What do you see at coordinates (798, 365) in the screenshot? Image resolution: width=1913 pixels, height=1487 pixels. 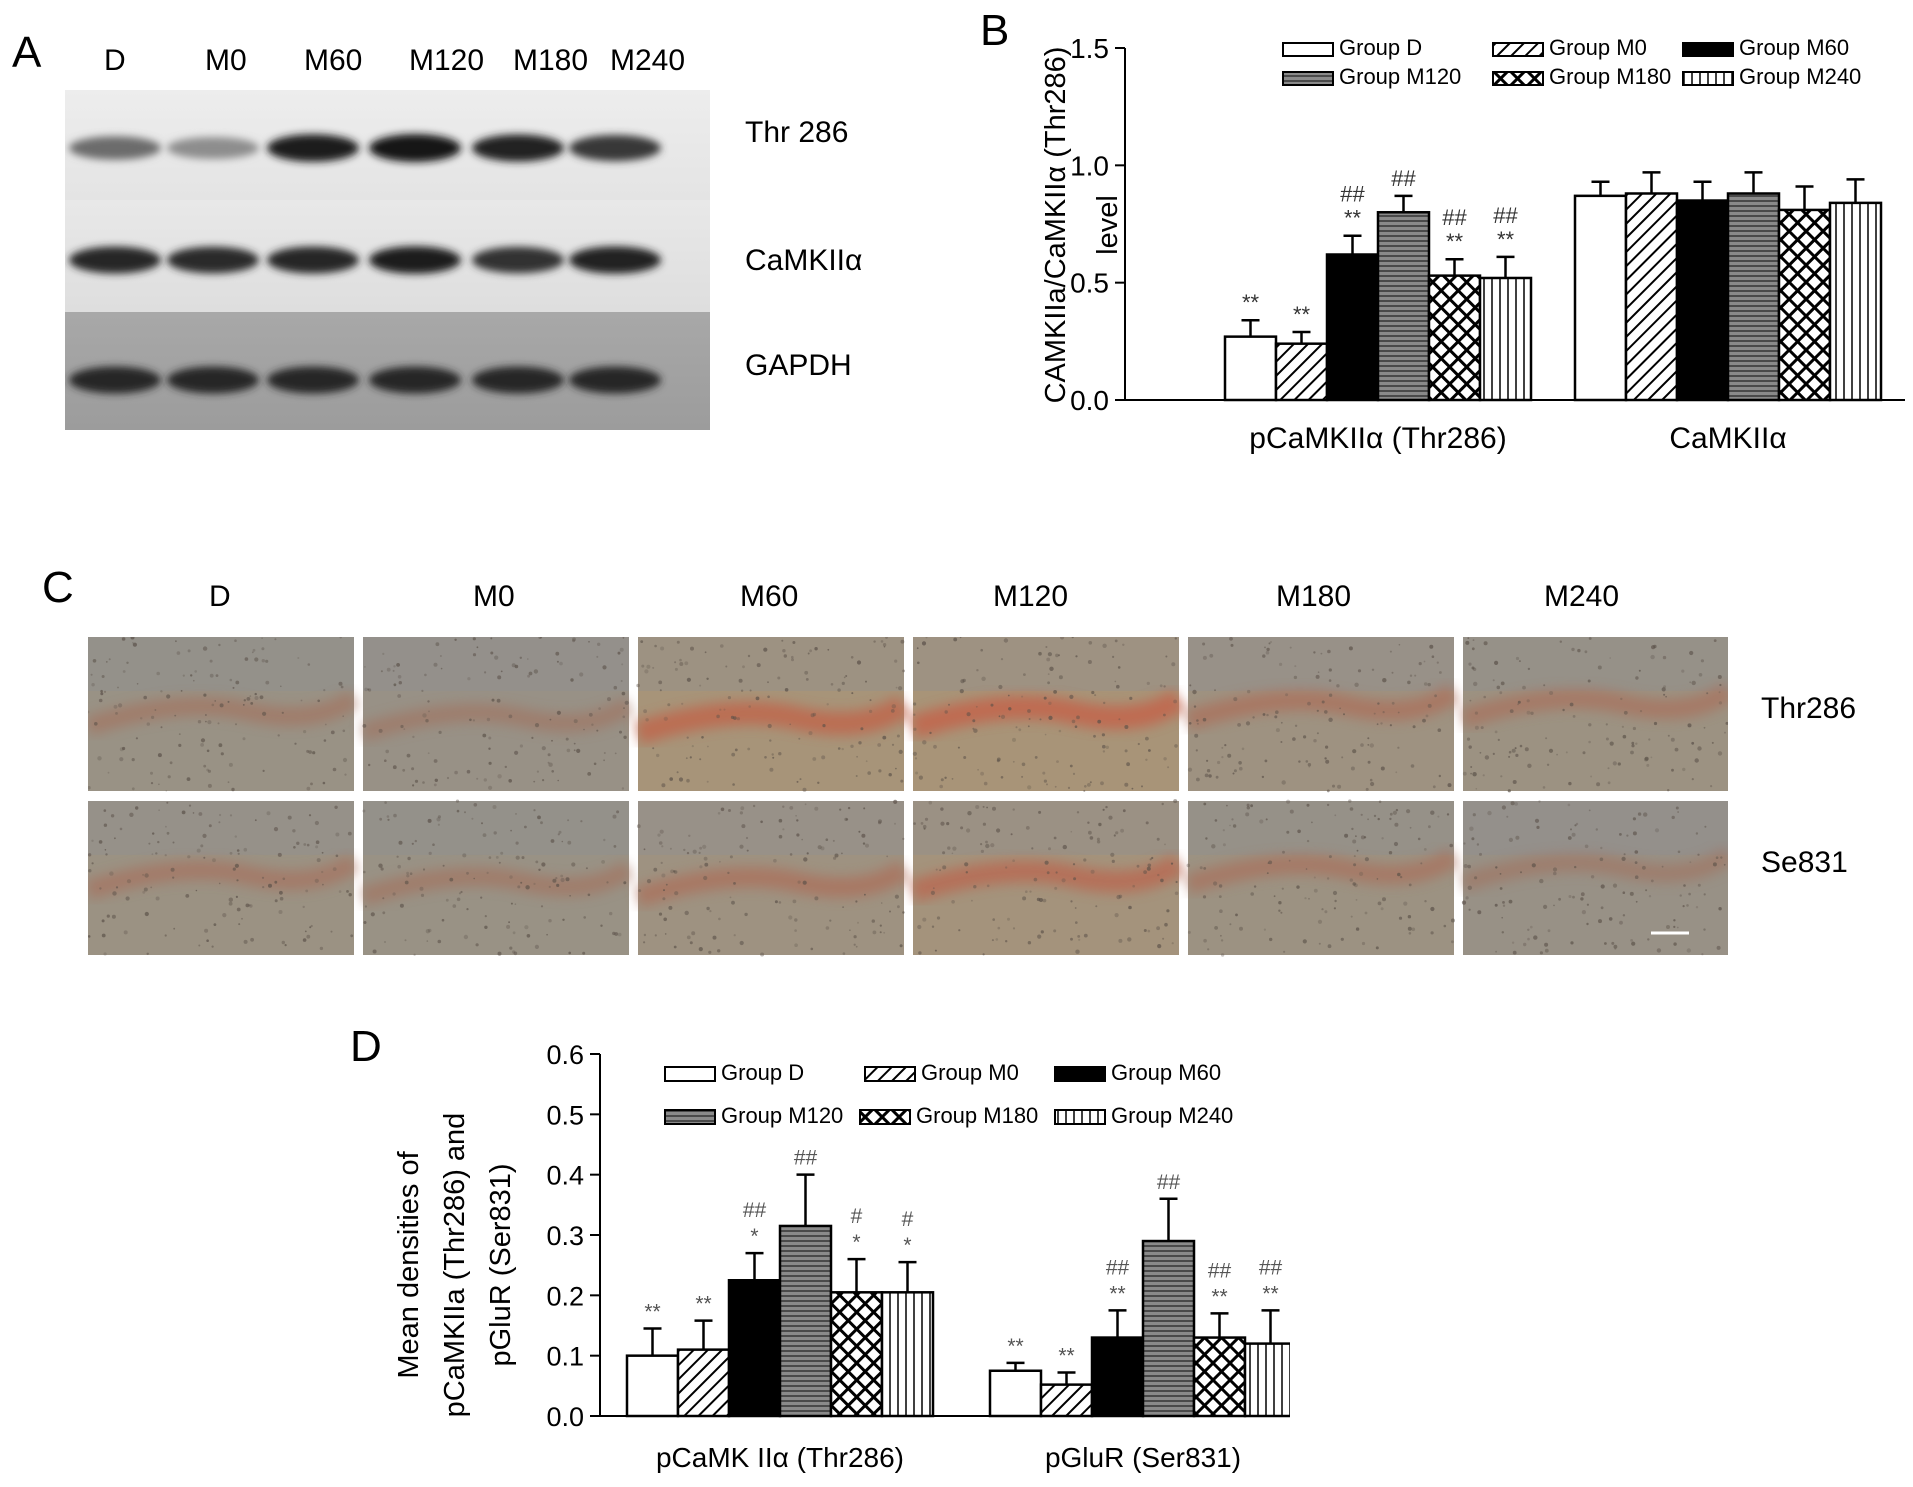 I see `blot-row-label-gapdh: GAPDH` at bounding box center [798, 365].